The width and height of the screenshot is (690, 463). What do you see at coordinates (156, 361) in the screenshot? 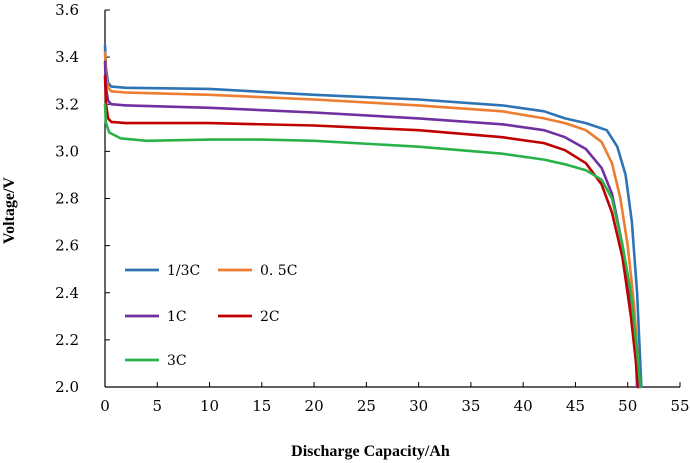
I see `legend-item: 3C` at bounding box center [156, 361].